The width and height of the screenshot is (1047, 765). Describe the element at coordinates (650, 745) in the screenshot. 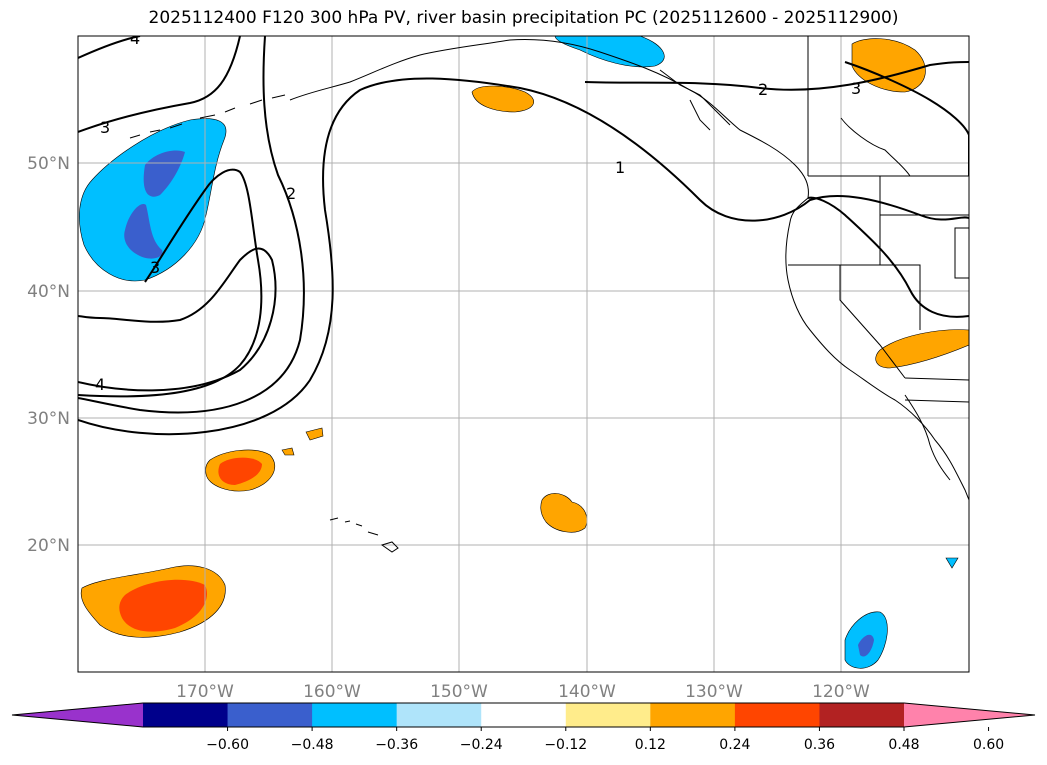

I see `colorbar-tick-label: 0.12` at that location.